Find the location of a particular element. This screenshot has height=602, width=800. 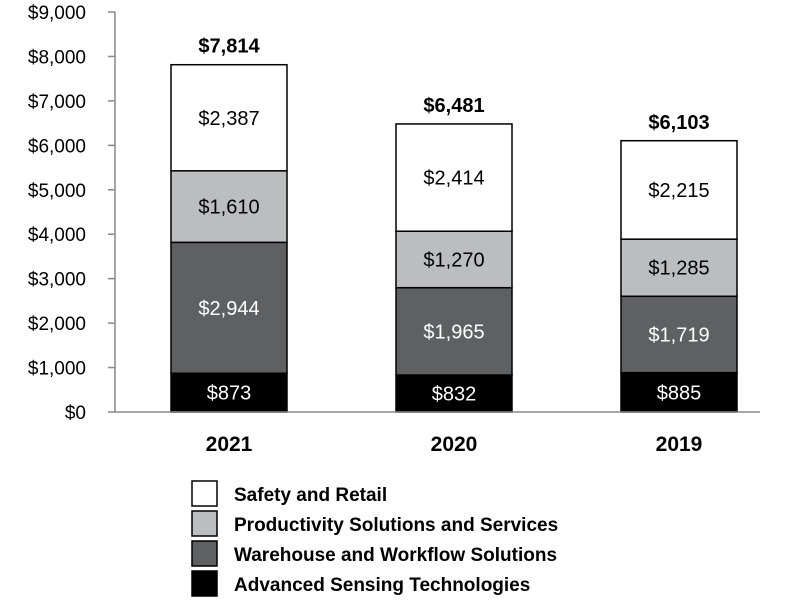

segment-value-label: $1,965 is located at coordinates (453, 332).